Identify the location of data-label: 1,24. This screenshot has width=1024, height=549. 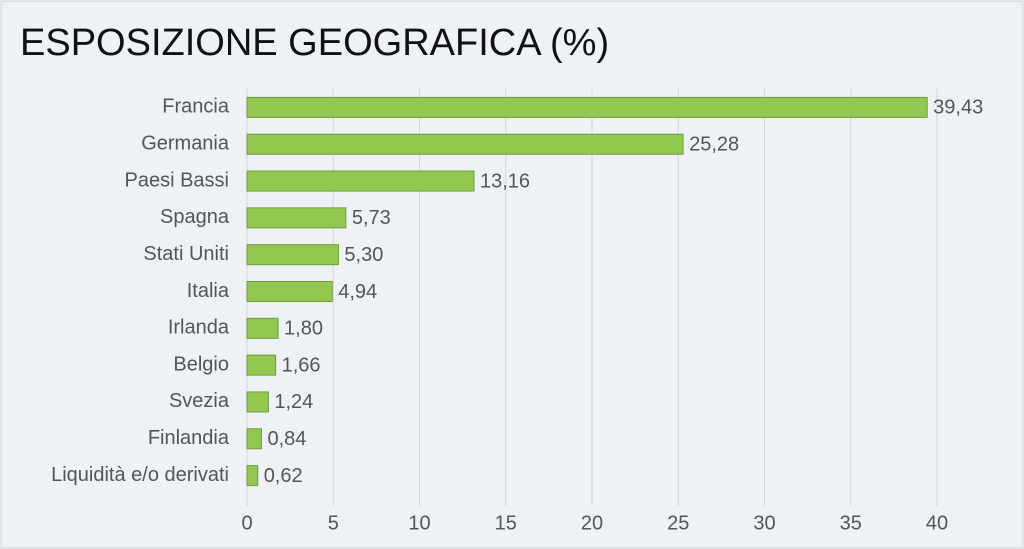
(293, 402).